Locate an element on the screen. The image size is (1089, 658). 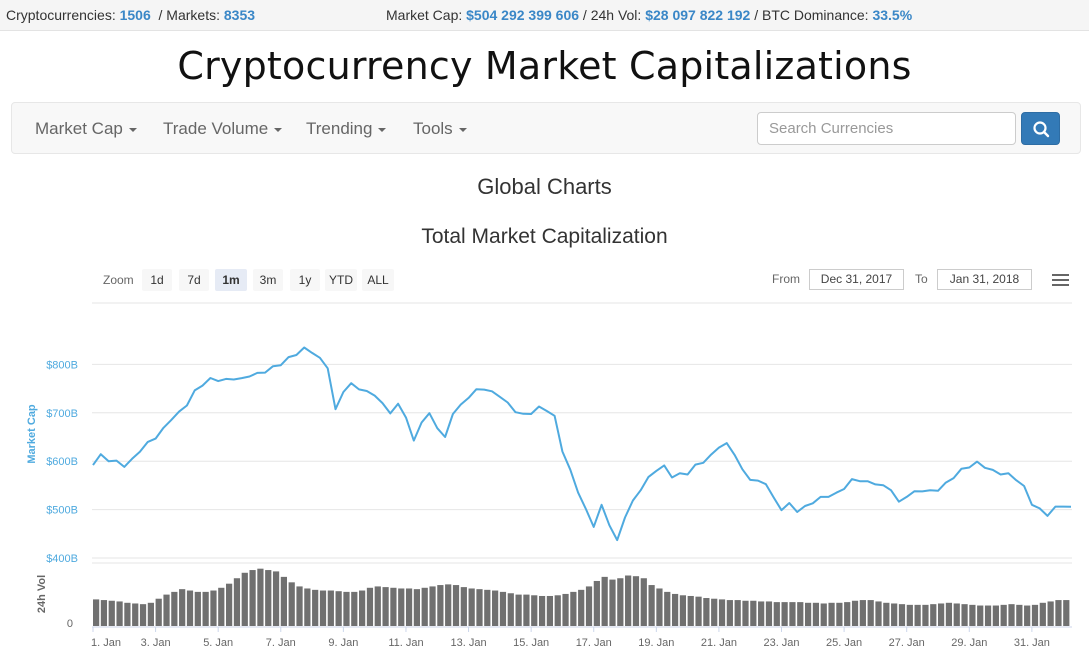
zoom-label: Zoom is located at coordinates (118, 280).